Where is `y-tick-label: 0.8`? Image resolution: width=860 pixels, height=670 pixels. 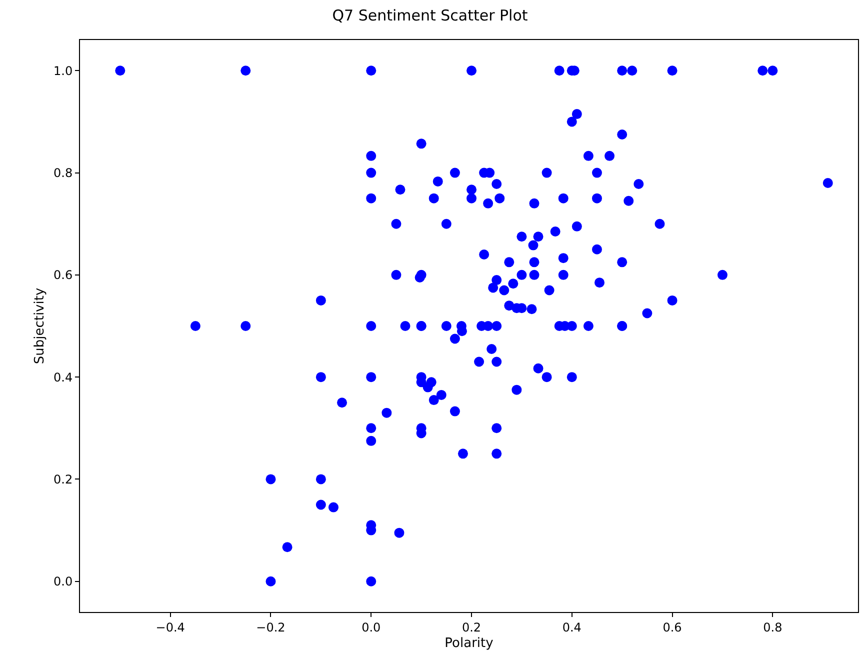 y-tick-label: 0.8 is located at coordinates (63, 173).